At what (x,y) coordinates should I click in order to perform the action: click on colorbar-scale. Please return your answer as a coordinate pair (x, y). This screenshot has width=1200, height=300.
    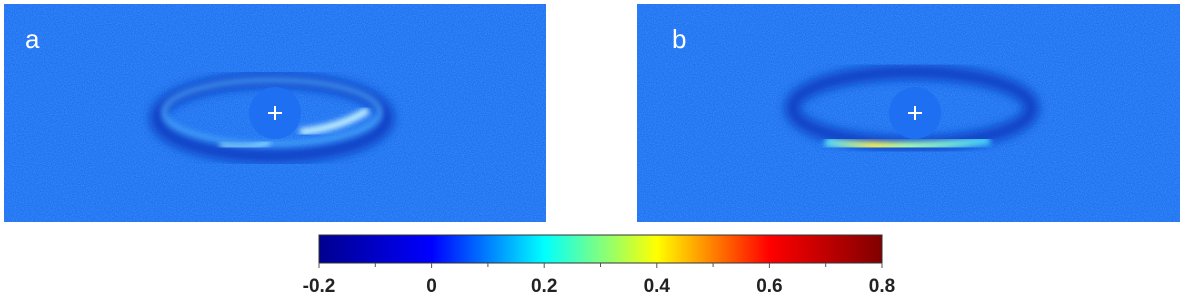
    Looking at the image, I should click on (600, 249).